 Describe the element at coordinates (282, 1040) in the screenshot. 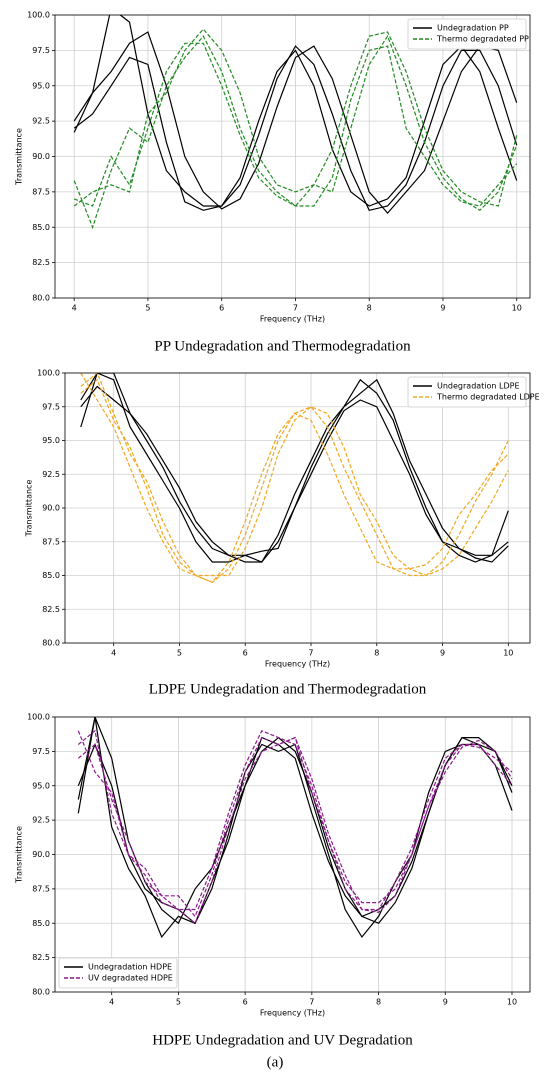

I see `chart-caption: HDPE Undegradation and UV Degradation` at that location.